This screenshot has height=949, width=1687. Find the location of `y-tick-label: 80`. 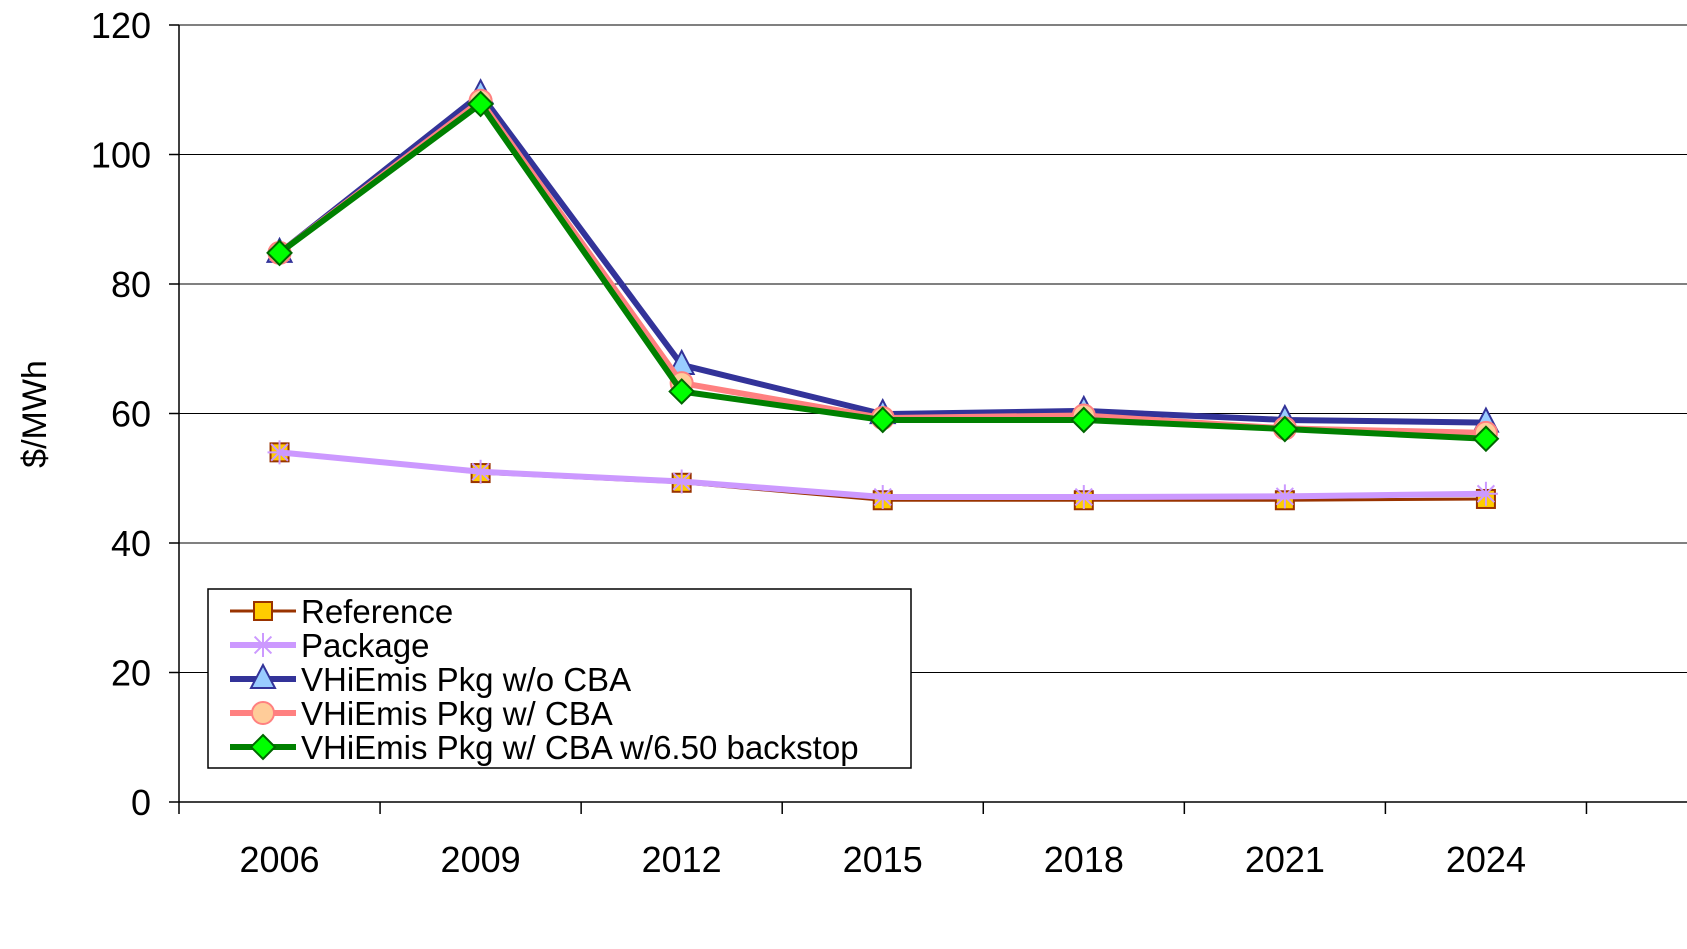

y-tick-label: 80 is located at coordinates (131, 284).